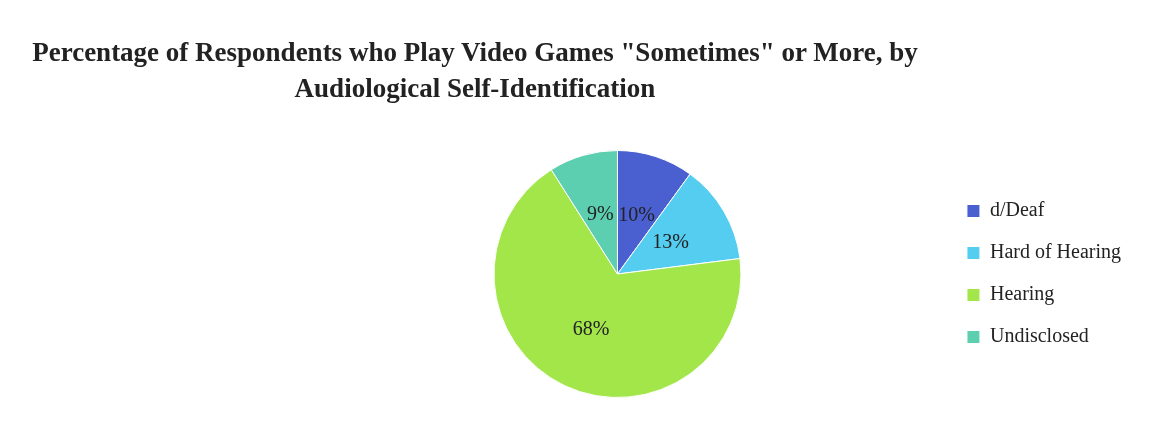  I want to click on data-label: 10%, so click(636, 213).